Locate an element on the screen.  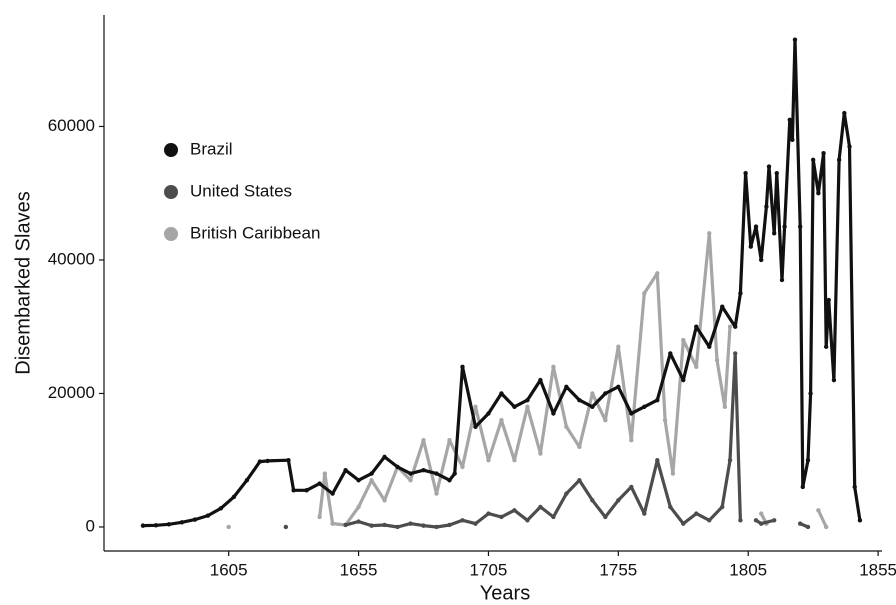
x-tick-label: 1655 is located at coordinates (359, 569).